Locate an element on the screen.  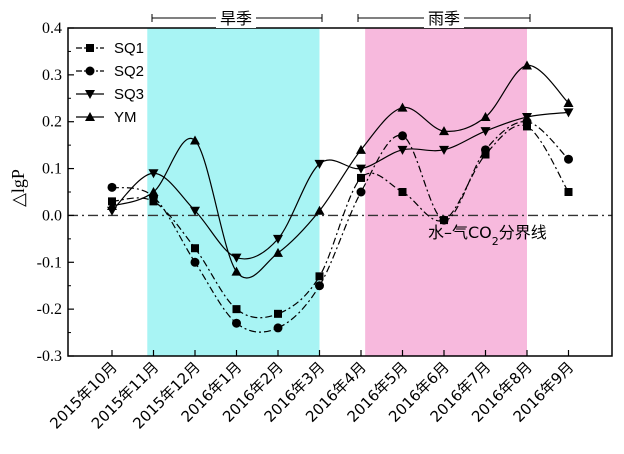
reference-line-label-sub: 2 is located at coordinates (495, 241).